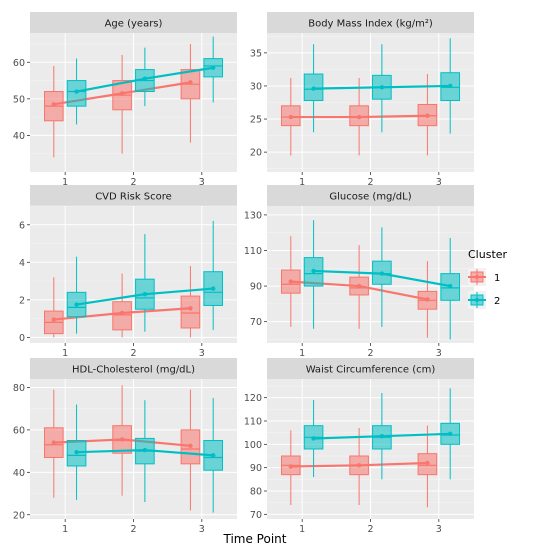 The width and height of the screenshot is (543, 550). I want to click on panel-title: HDL-Cholesterol (mg/dL), so click(133, 370).